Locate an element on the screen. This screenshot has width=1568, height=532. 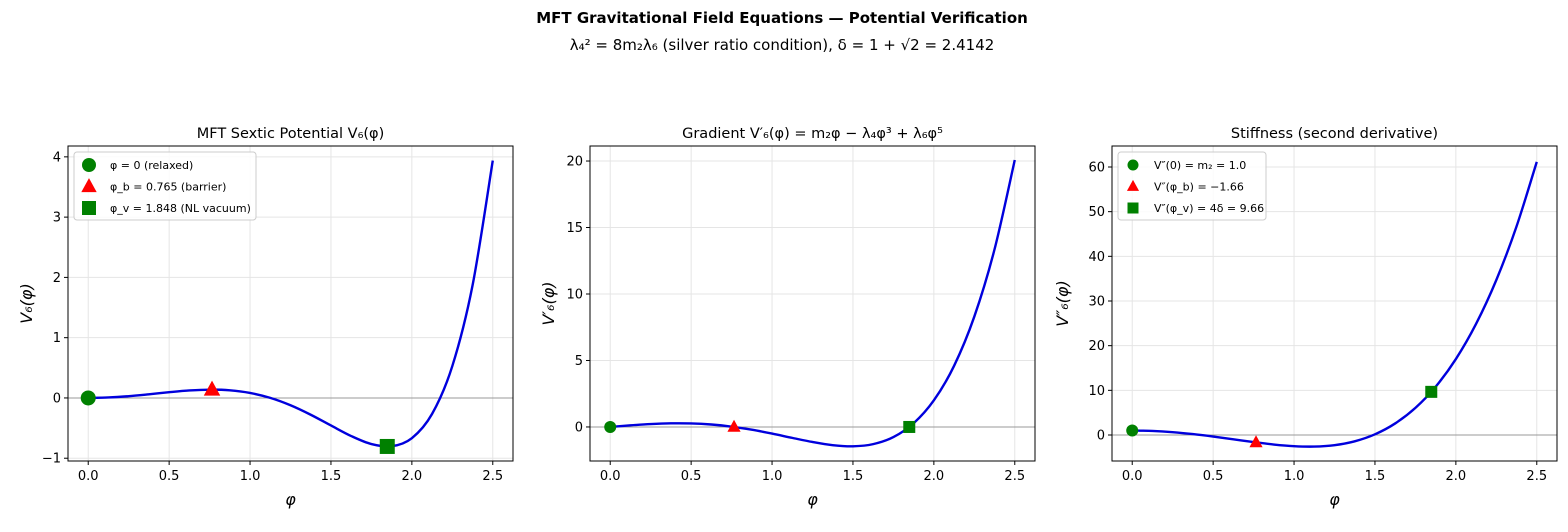
legend-label: V″(φ_b) = −1.66 is located at coordinates (1199, 187).